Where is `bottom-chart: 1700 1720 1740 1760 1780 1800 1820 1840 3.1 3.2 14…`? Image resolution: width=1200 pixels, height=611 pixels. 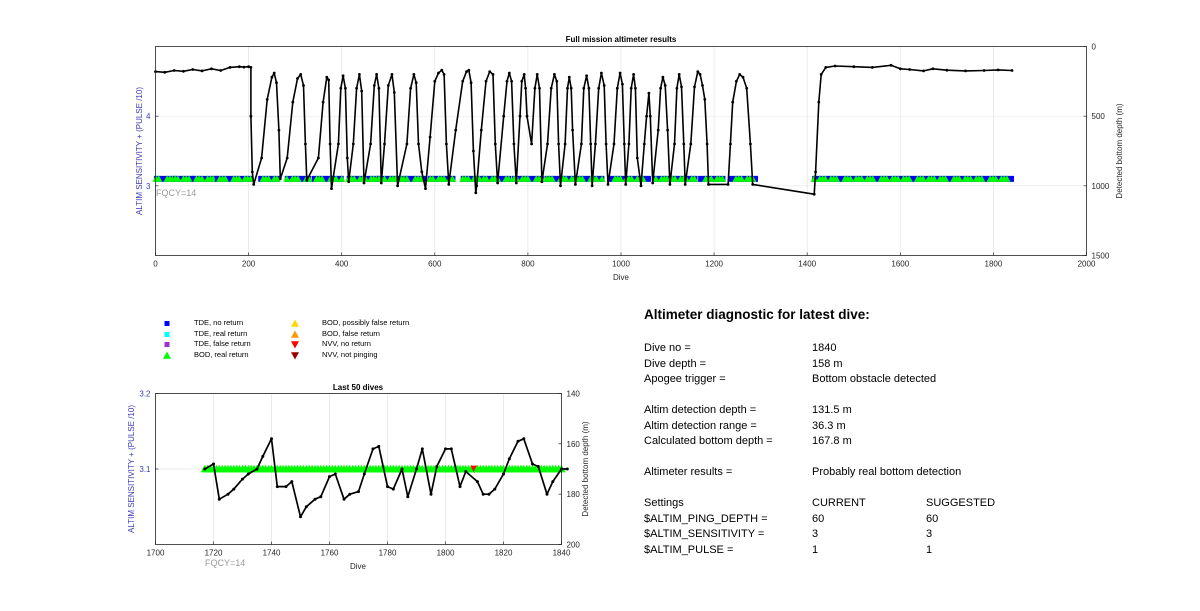
bottom-chart: 1700 1720 1740 1760 1780 1800 1820 1840 3.1 3.2 14… is located at coordinates (358, 477).